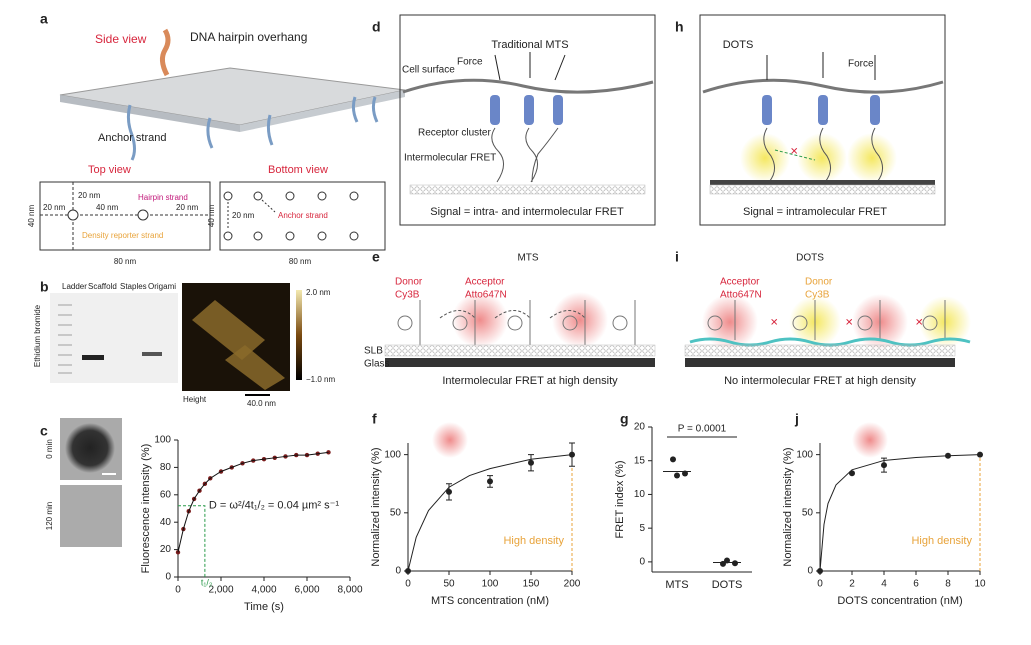  I want to click on strand-site, so click(73, 215).